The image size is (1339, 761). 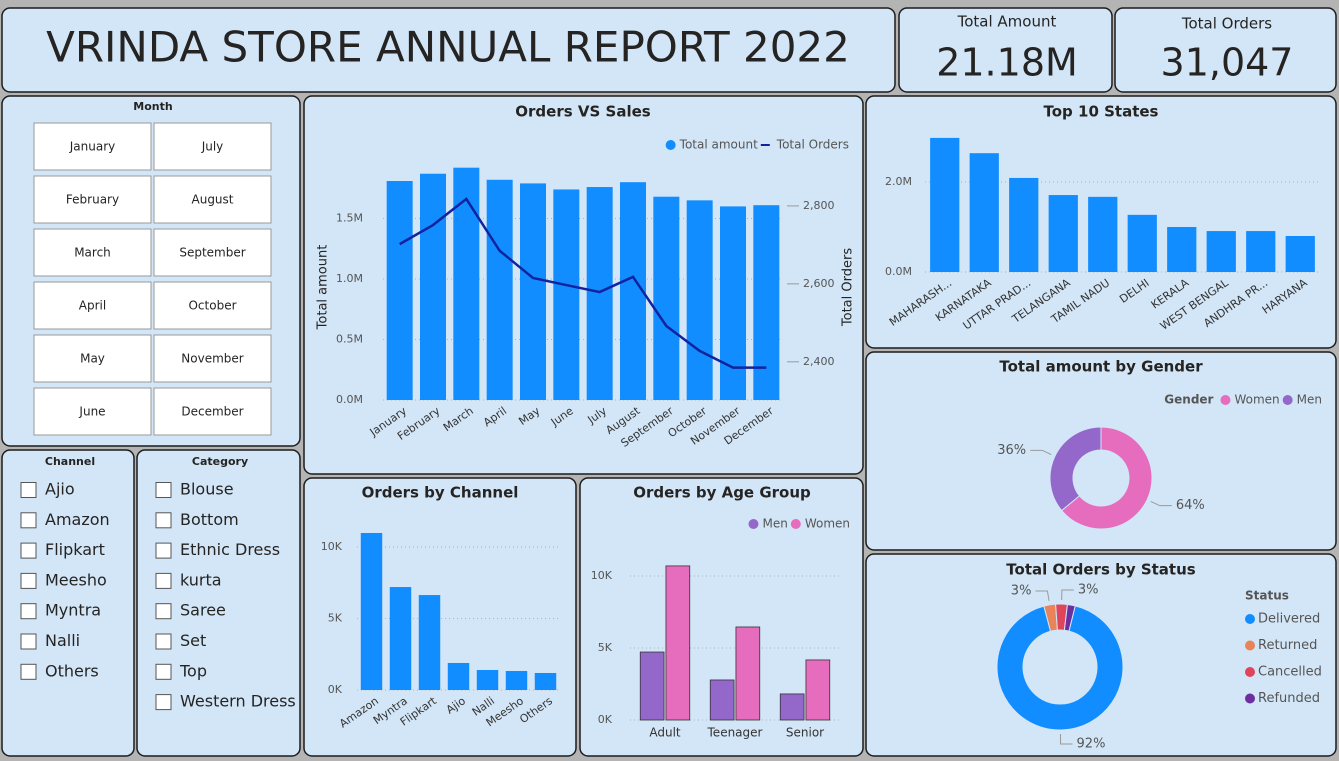 What do you see at coordinates (848, 287) in the screenshot?
I see `y2-axis-title: Total Orders` at bounding box center [848, 287].